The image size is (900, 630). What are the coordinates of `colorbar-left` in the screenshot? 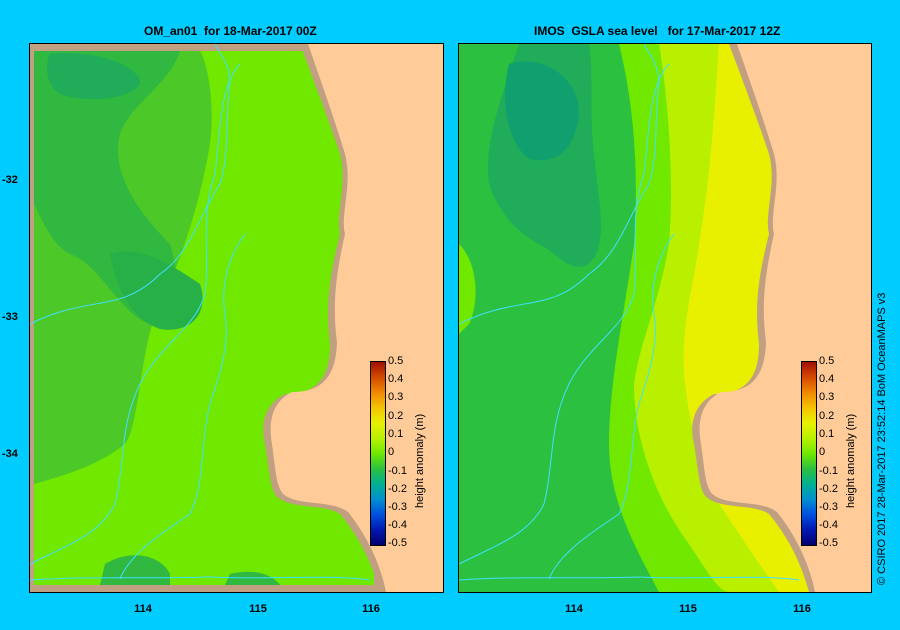 It's located at (378, 453).